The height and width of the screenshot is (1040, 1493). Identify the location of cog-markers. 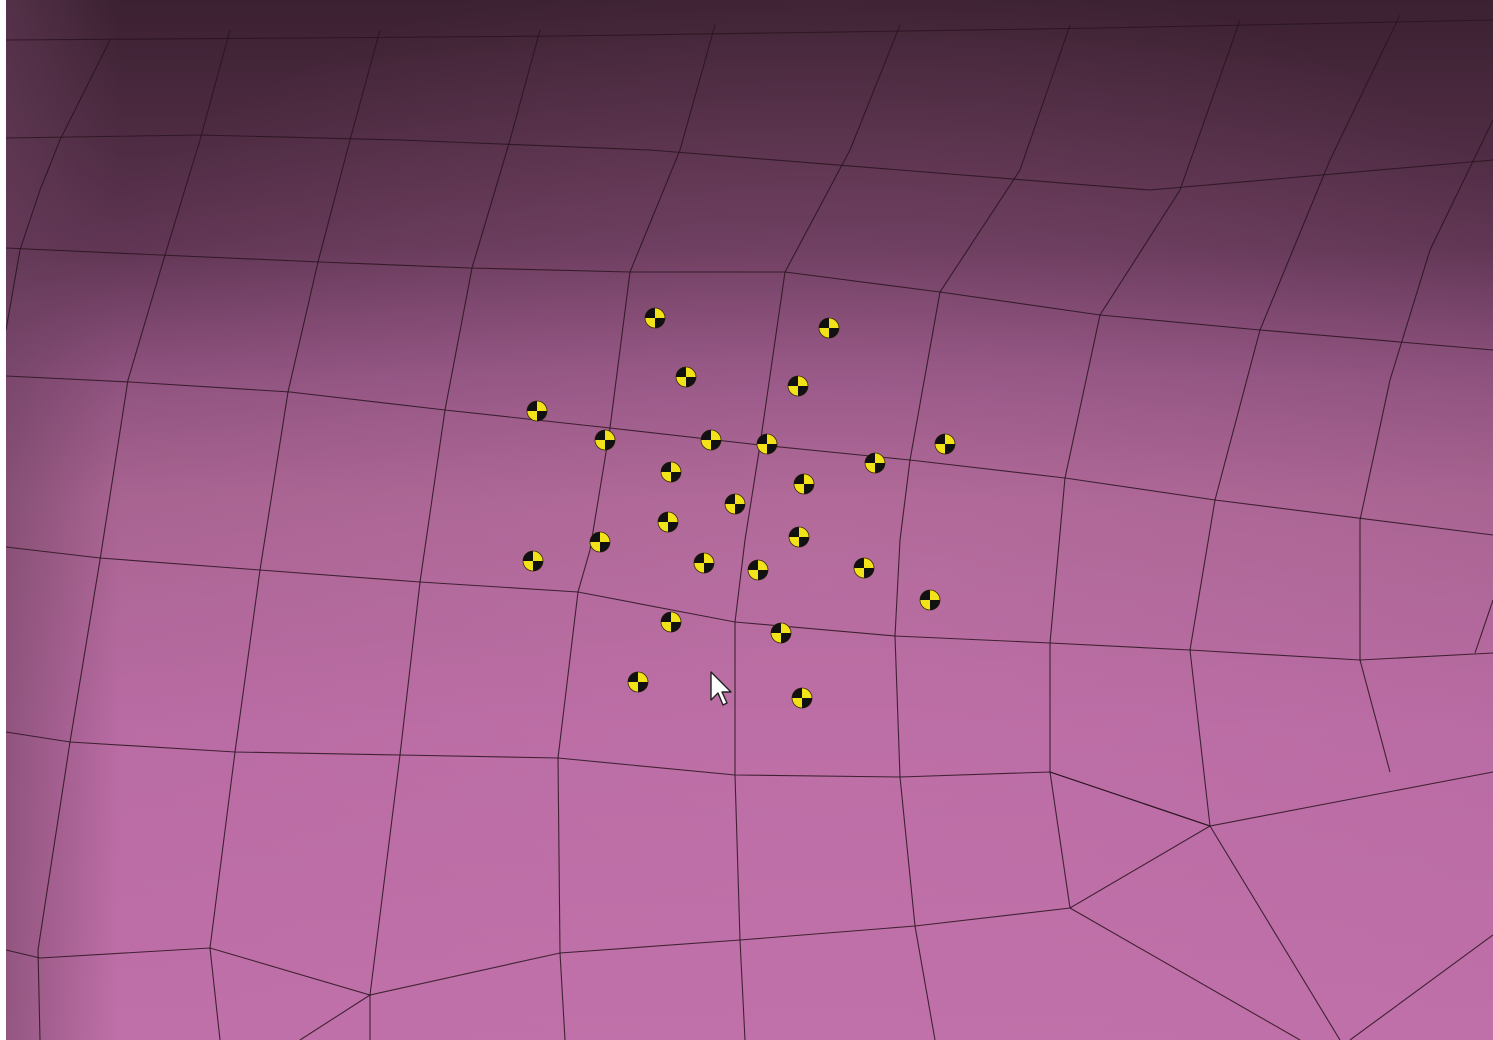
(739, 508).